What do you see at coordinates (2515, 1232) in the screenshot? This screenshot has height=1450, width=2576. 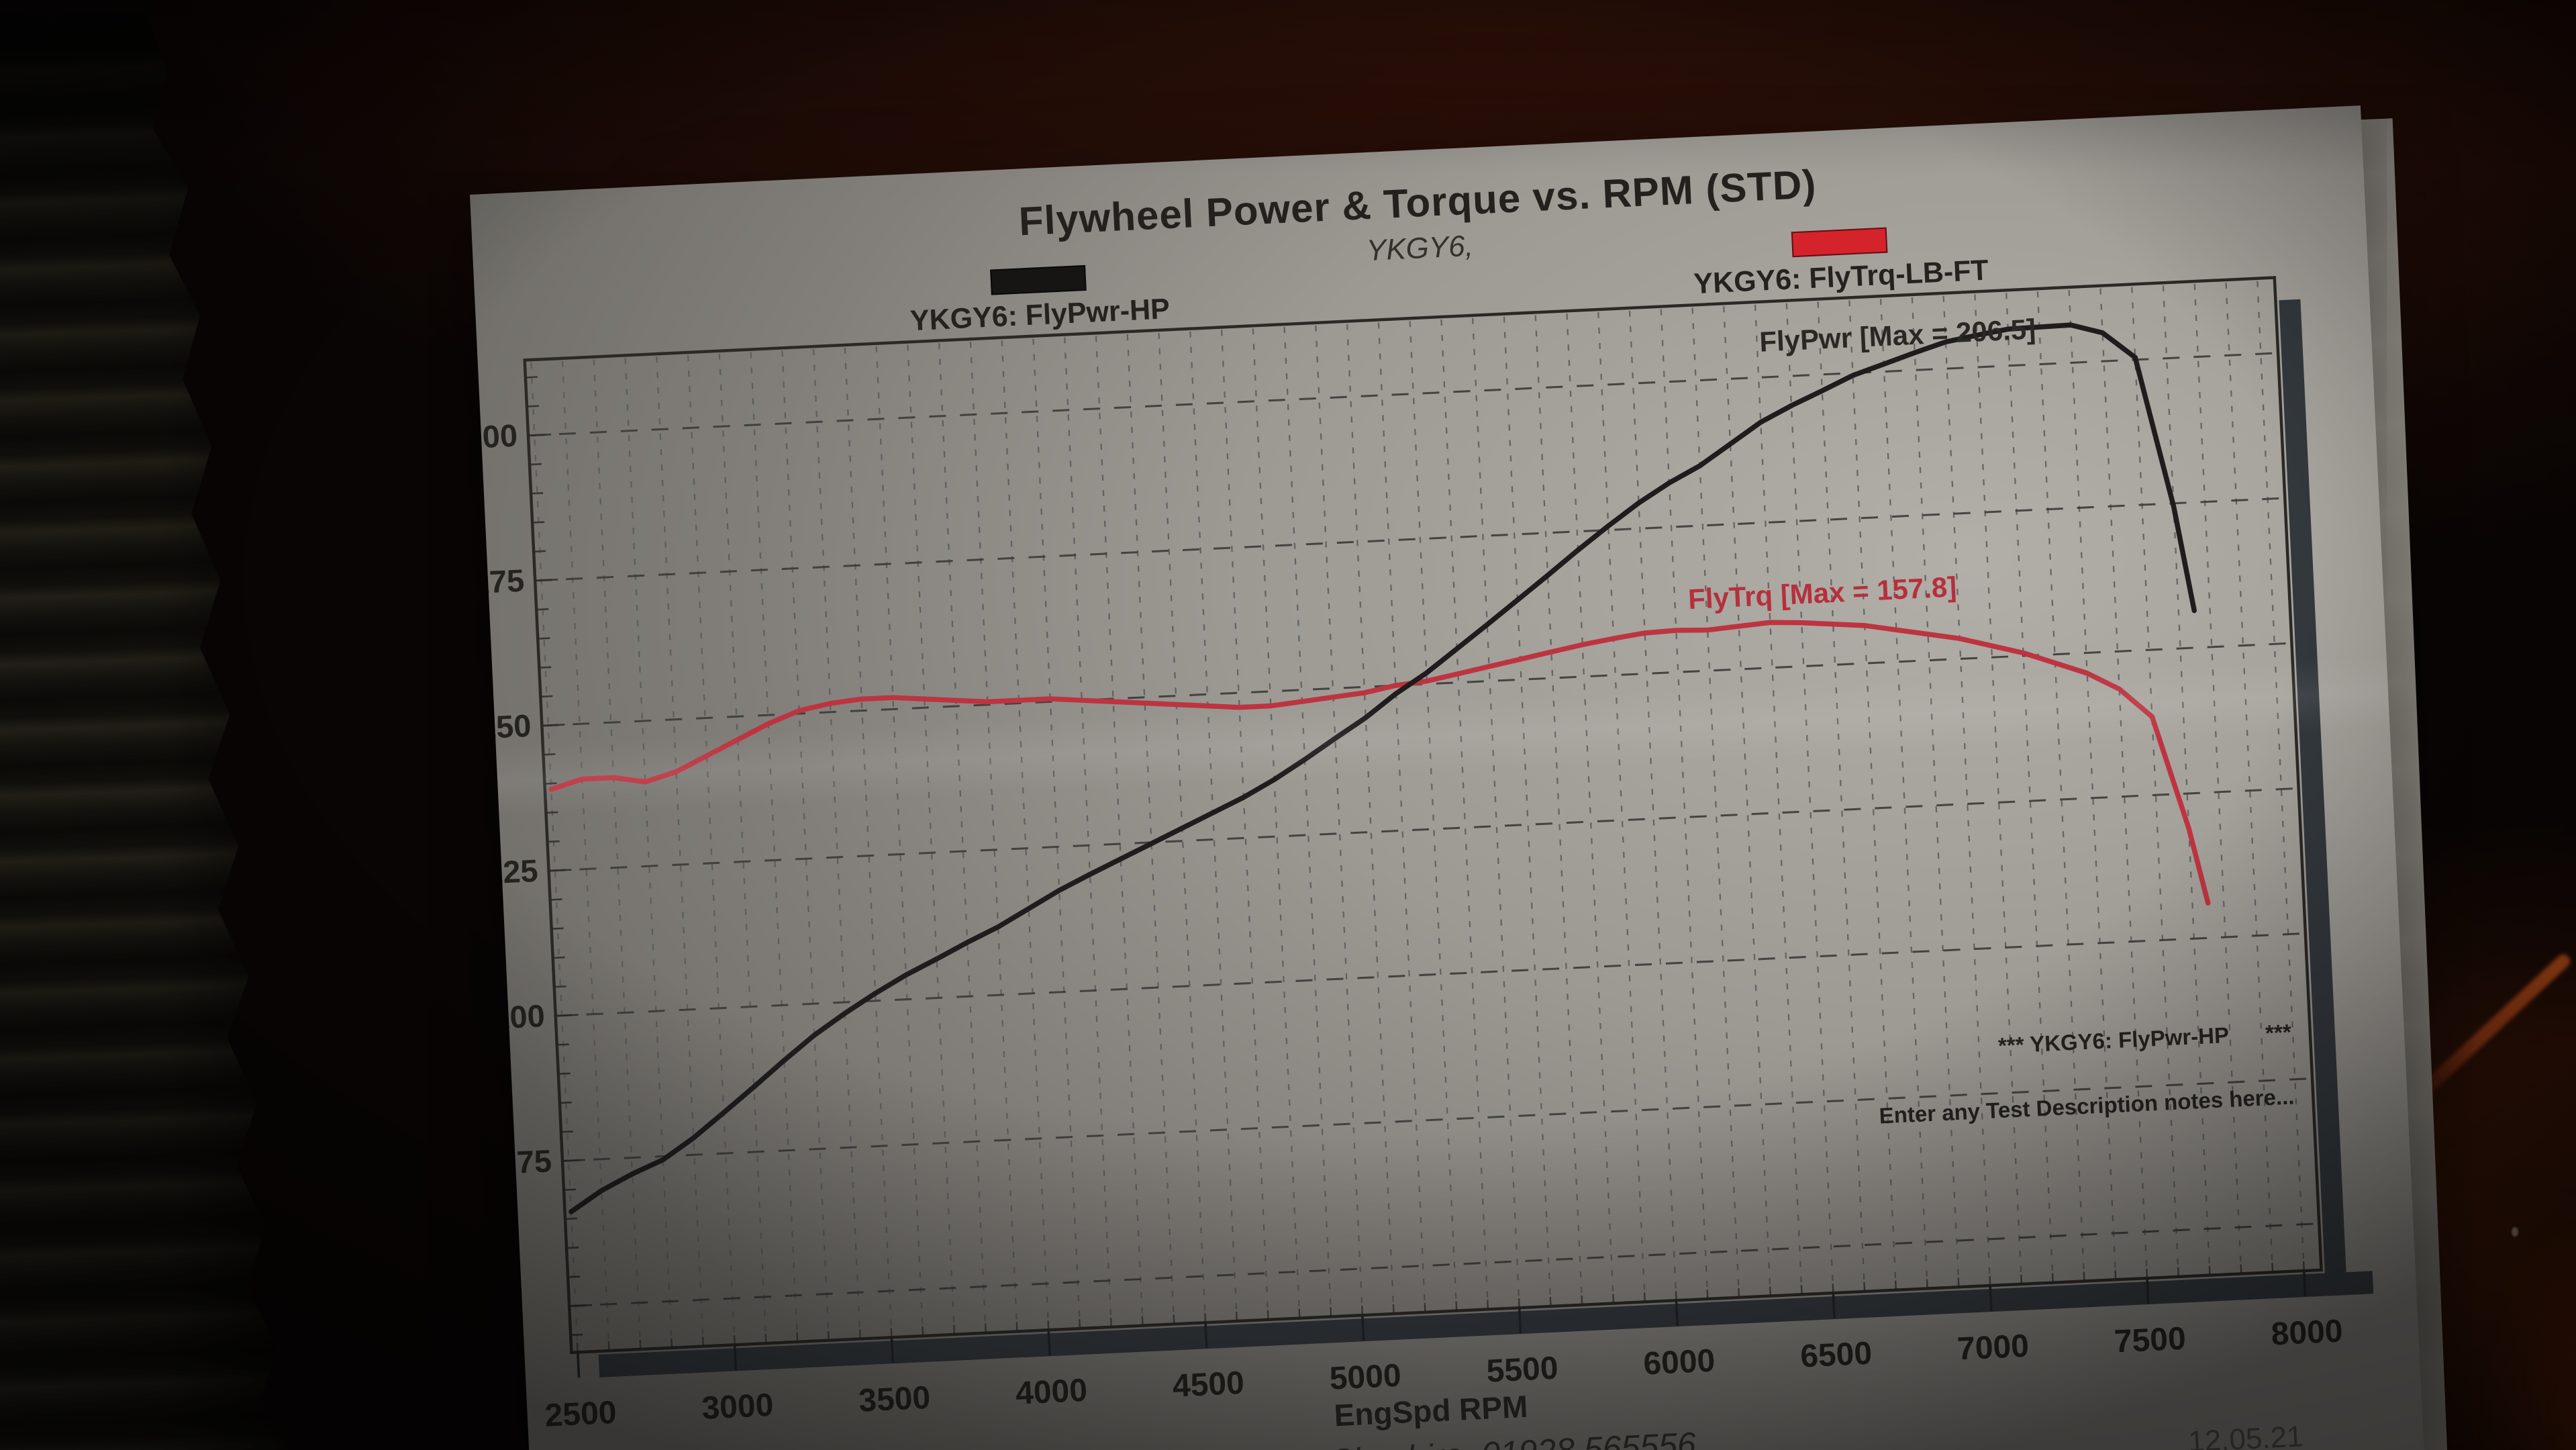 I see `dust-speck` at bounding box center [2515, 1232].